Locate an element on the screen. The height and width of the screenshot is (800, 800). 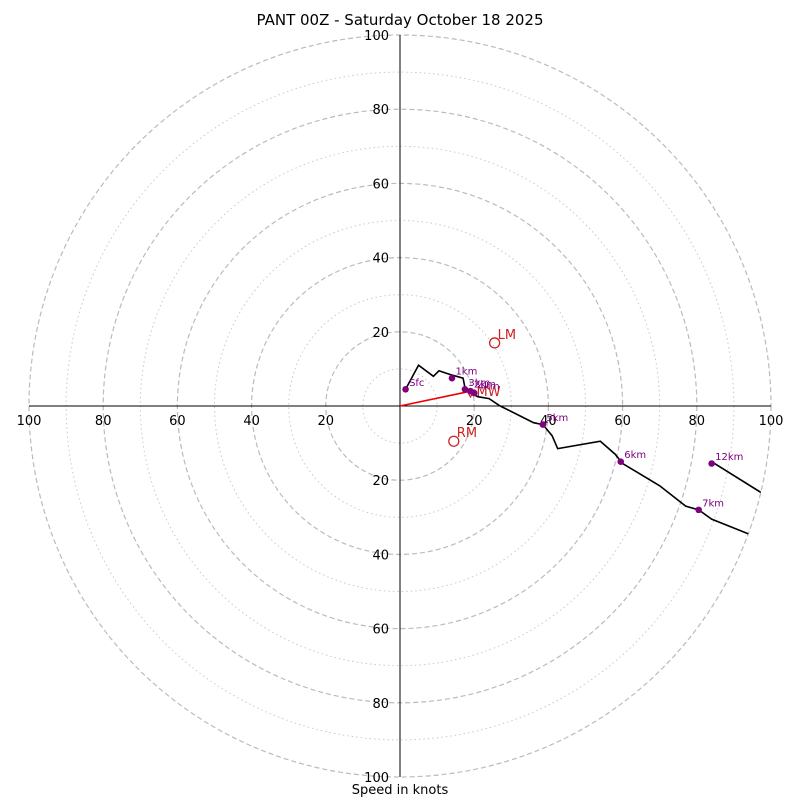
height-marker-sfc is located at coordinates (405, 389).